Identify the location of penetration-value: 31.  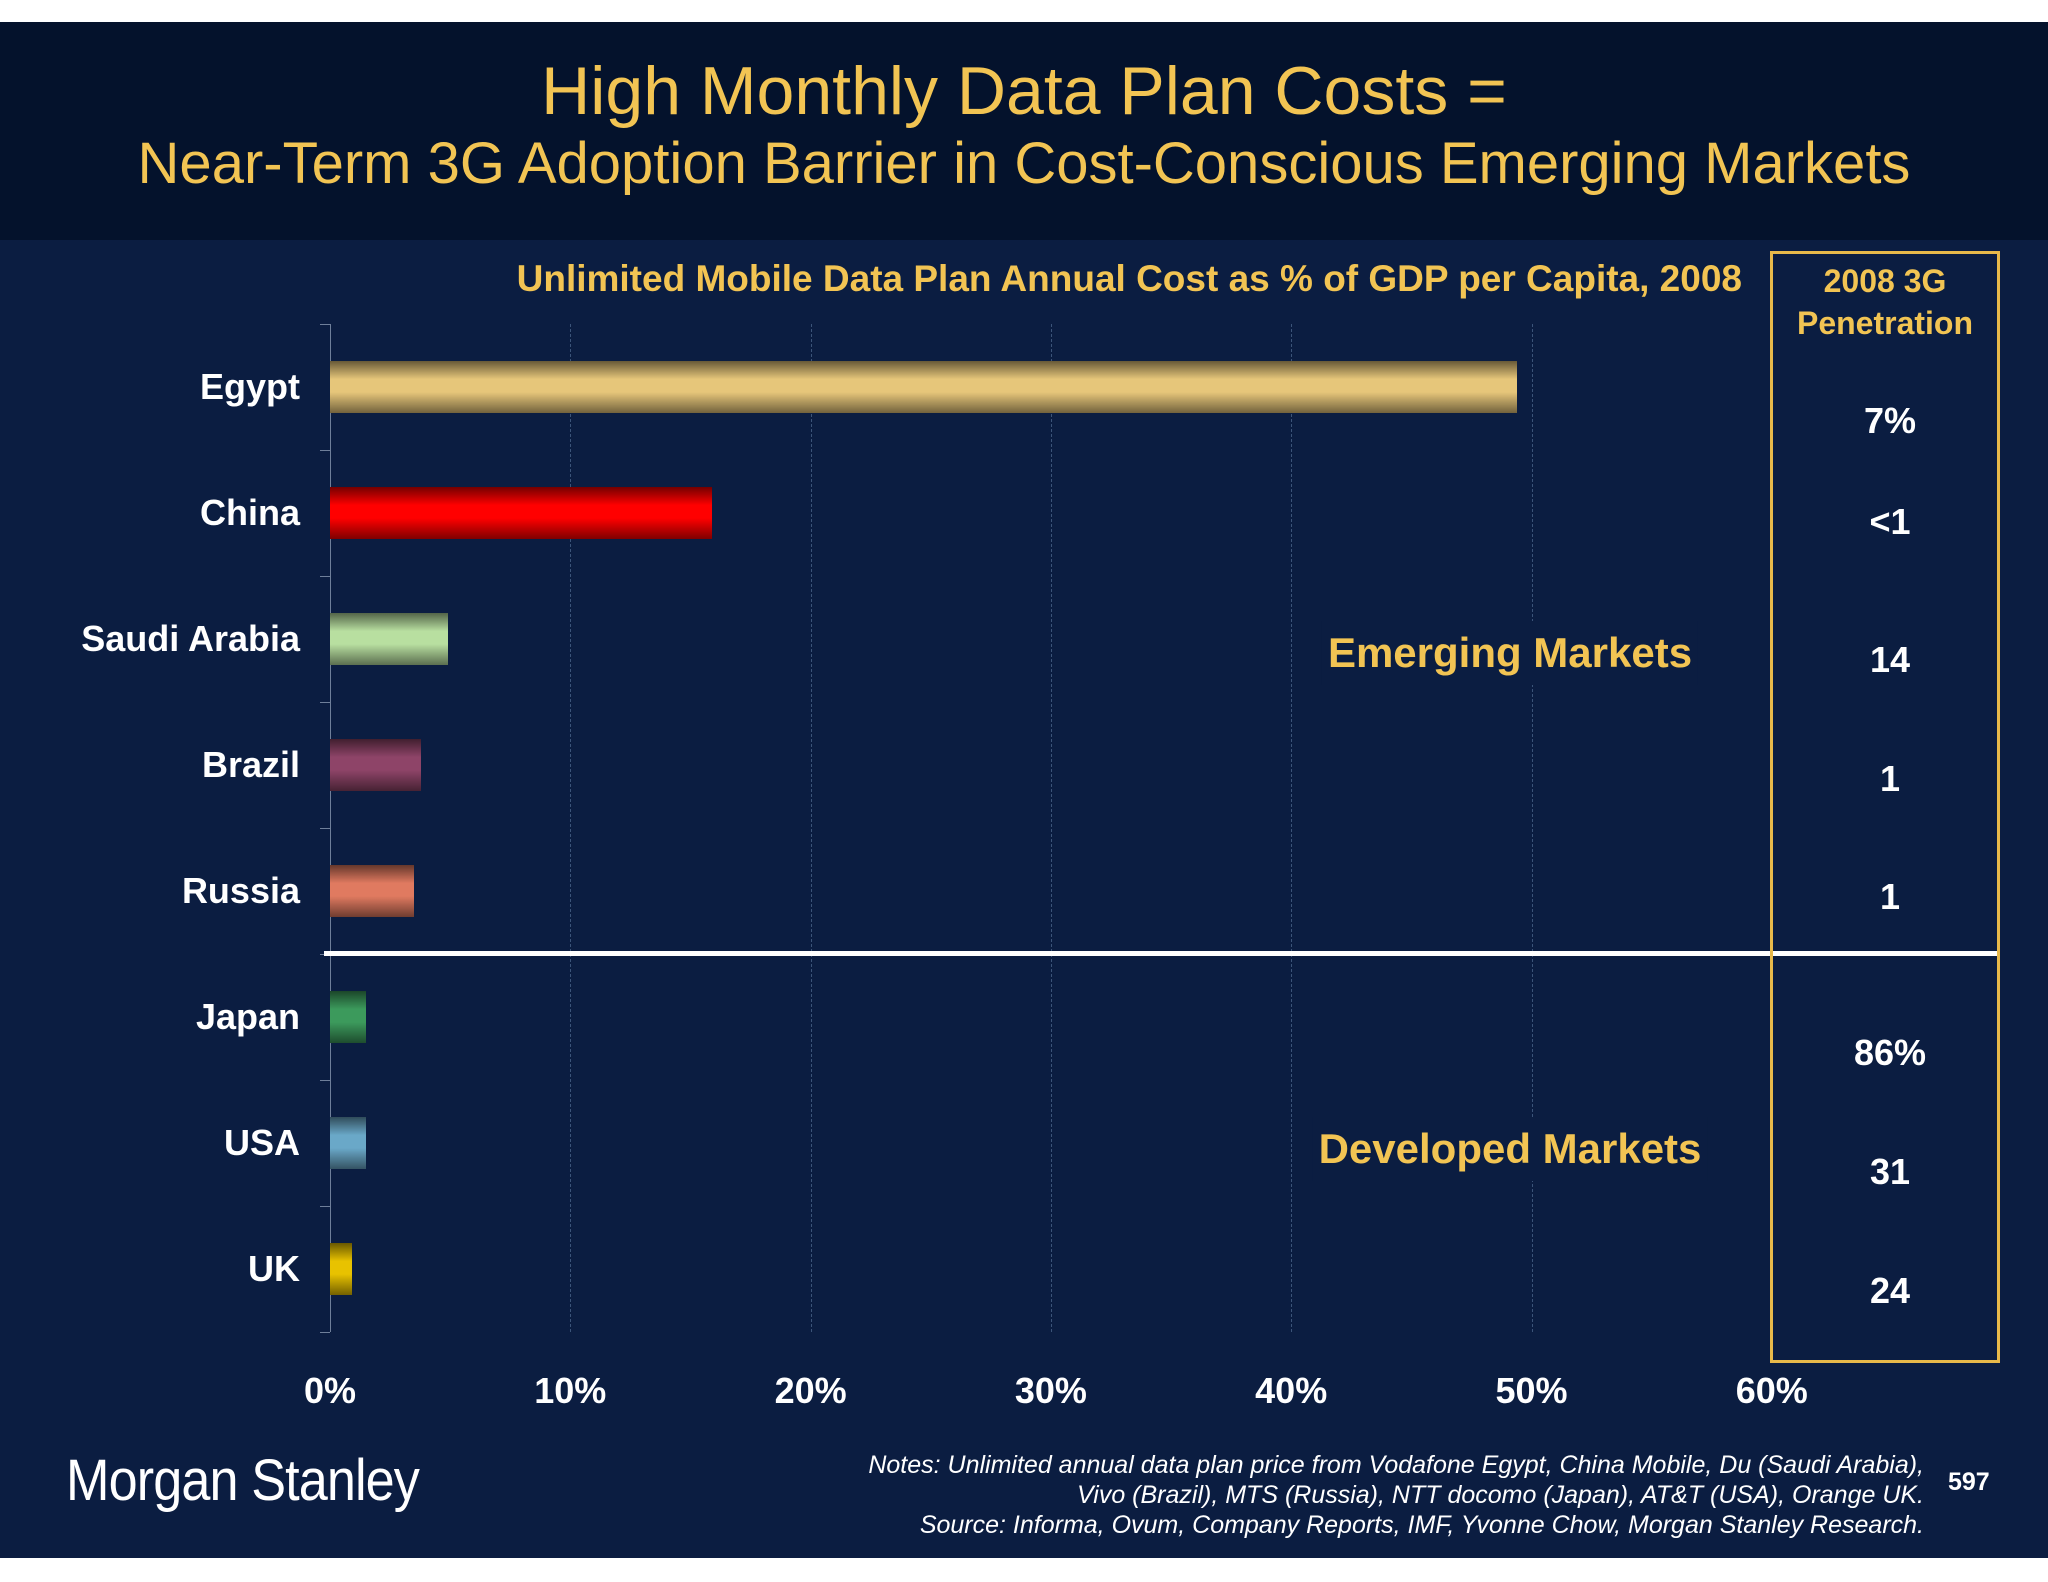
(1890, 1171).